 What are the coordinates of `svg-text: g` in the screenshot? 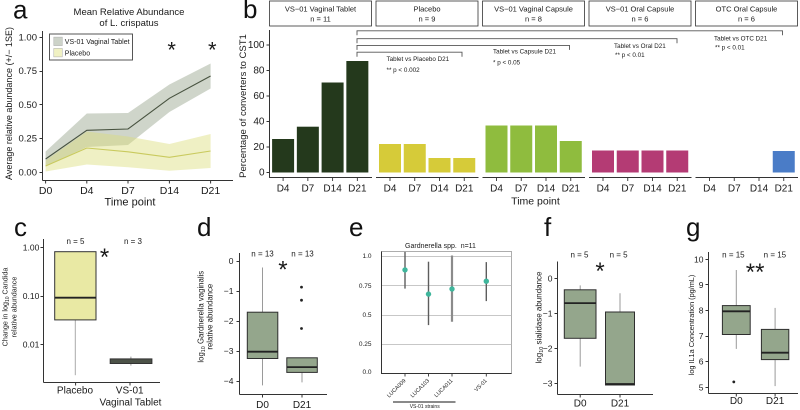 It's located at (693, 227).